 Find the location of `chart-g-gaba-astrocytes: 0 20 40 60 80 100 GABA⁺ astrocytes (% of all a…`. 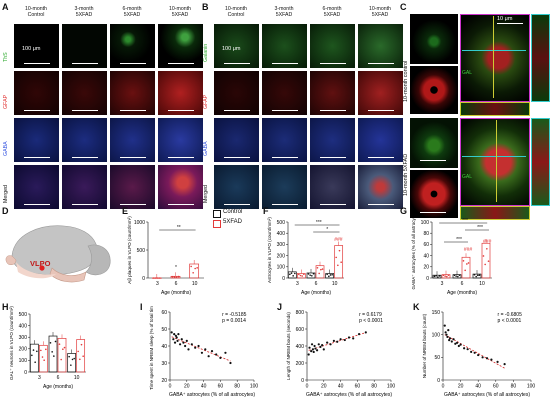

chart-g-gaba-astrocytes: 0 20 40 60 80 100 GABA⁺ astrocytes (% of all a… is located at coordinates (451, 253).